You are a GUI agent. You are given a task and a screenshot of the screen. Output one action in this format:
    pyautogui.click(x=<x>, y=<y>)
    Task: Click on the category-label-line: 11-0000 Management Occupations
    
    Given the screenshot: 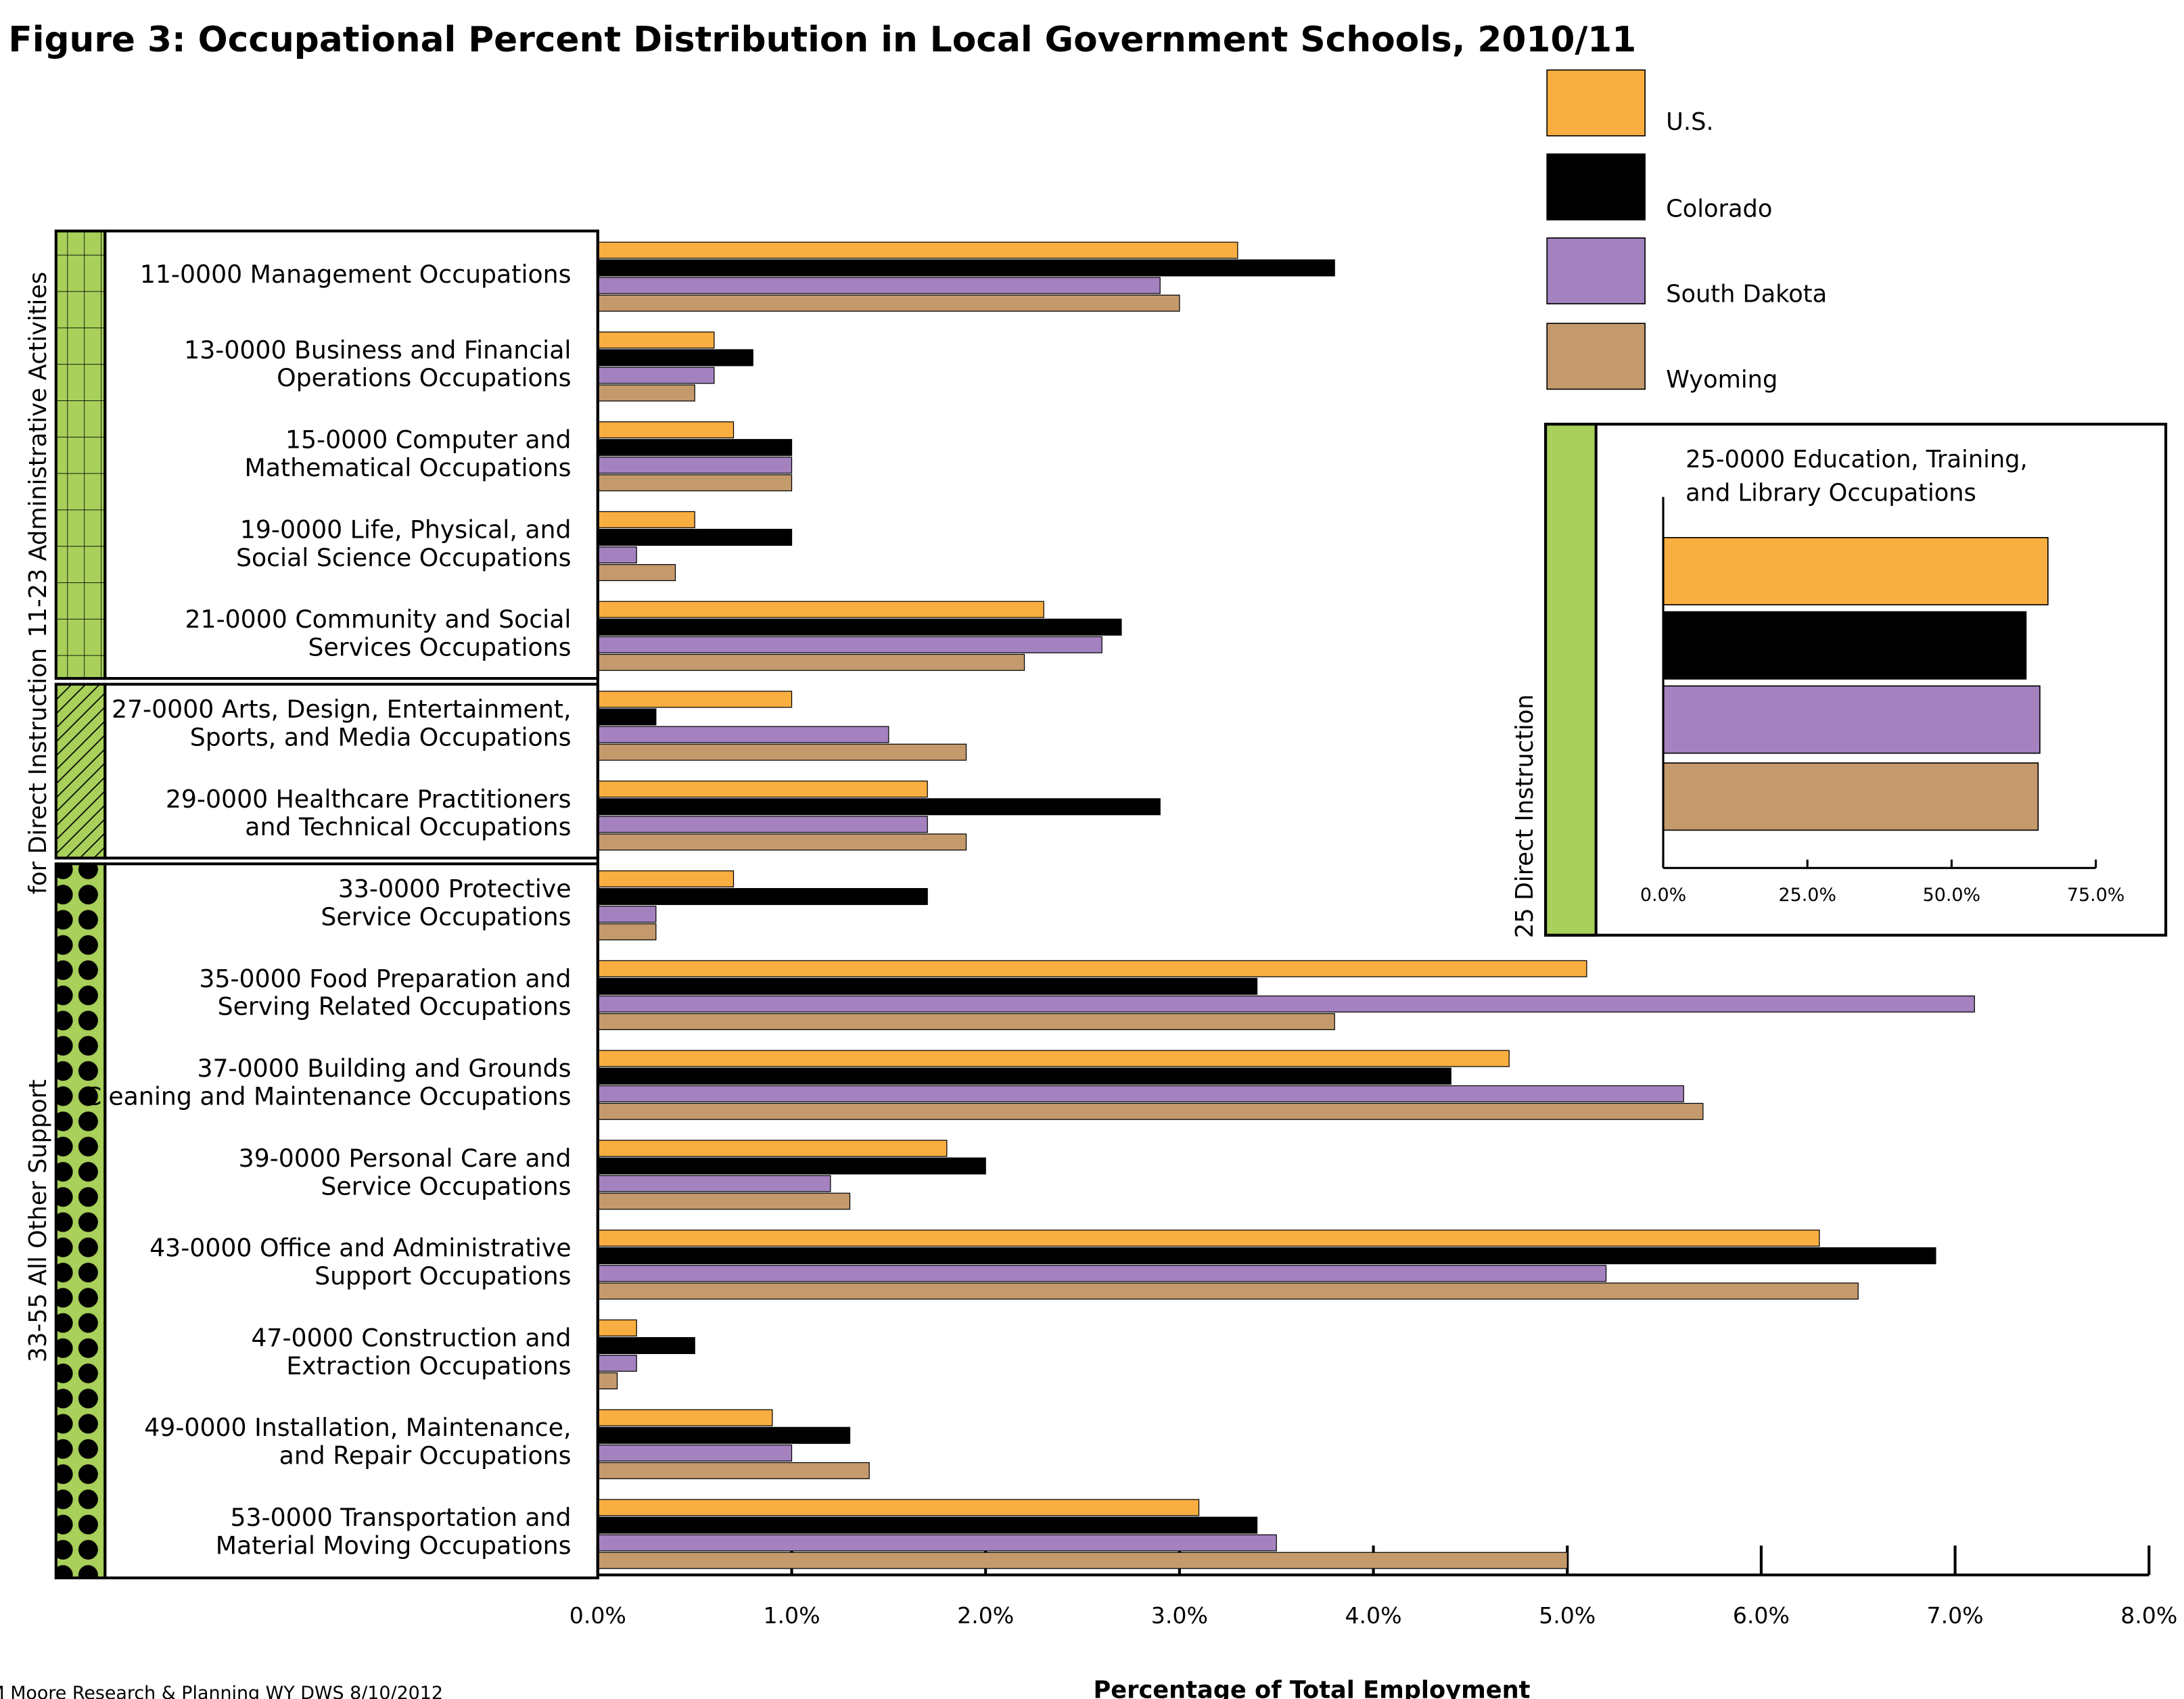 What is the action you would take?
    pyautogui.click(x=356, y=274)
    